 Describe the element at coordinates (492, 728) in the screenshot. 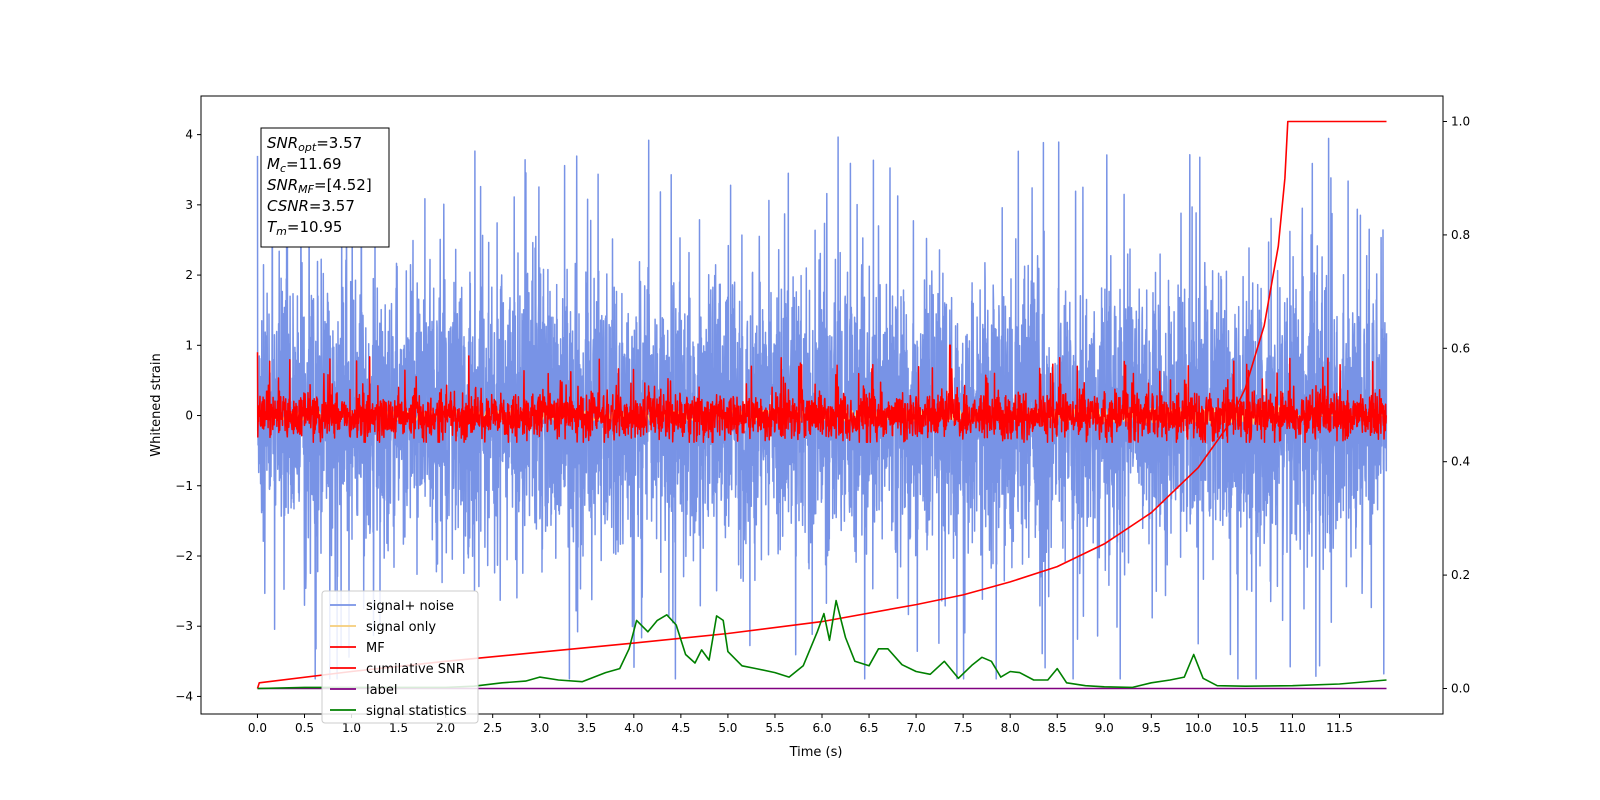

I see `x-tick-label: 2.5` at that location.